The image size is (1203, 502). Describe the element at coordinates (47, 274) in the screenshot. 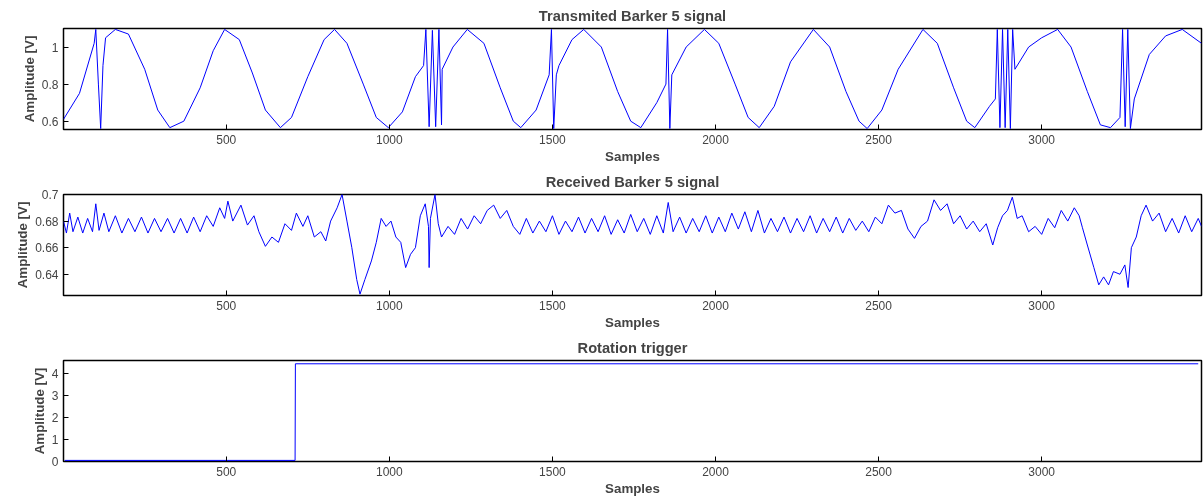

I see `y-tick-label: 0.64` at that location.